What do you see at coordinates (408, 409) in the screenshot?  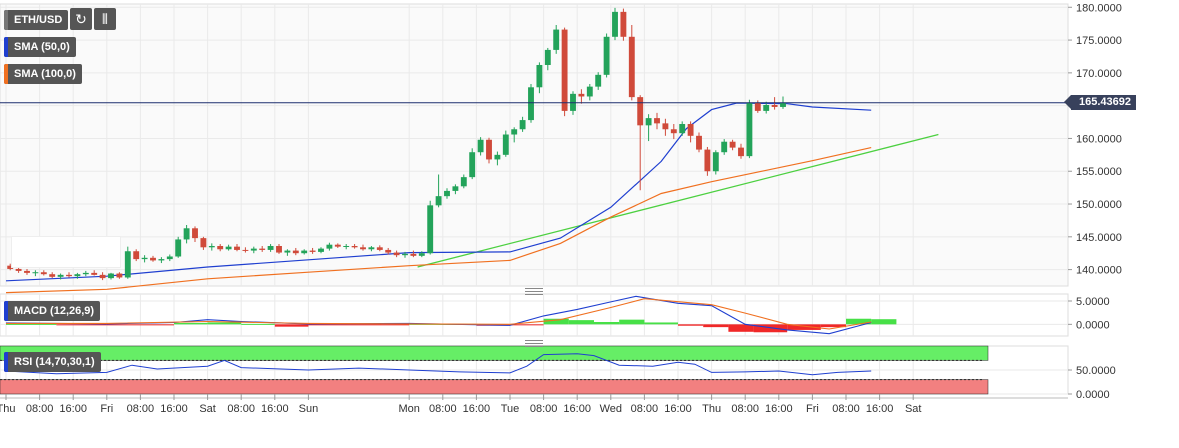 I see `x-tick-label: Mon` at bounding box center [408, 409].